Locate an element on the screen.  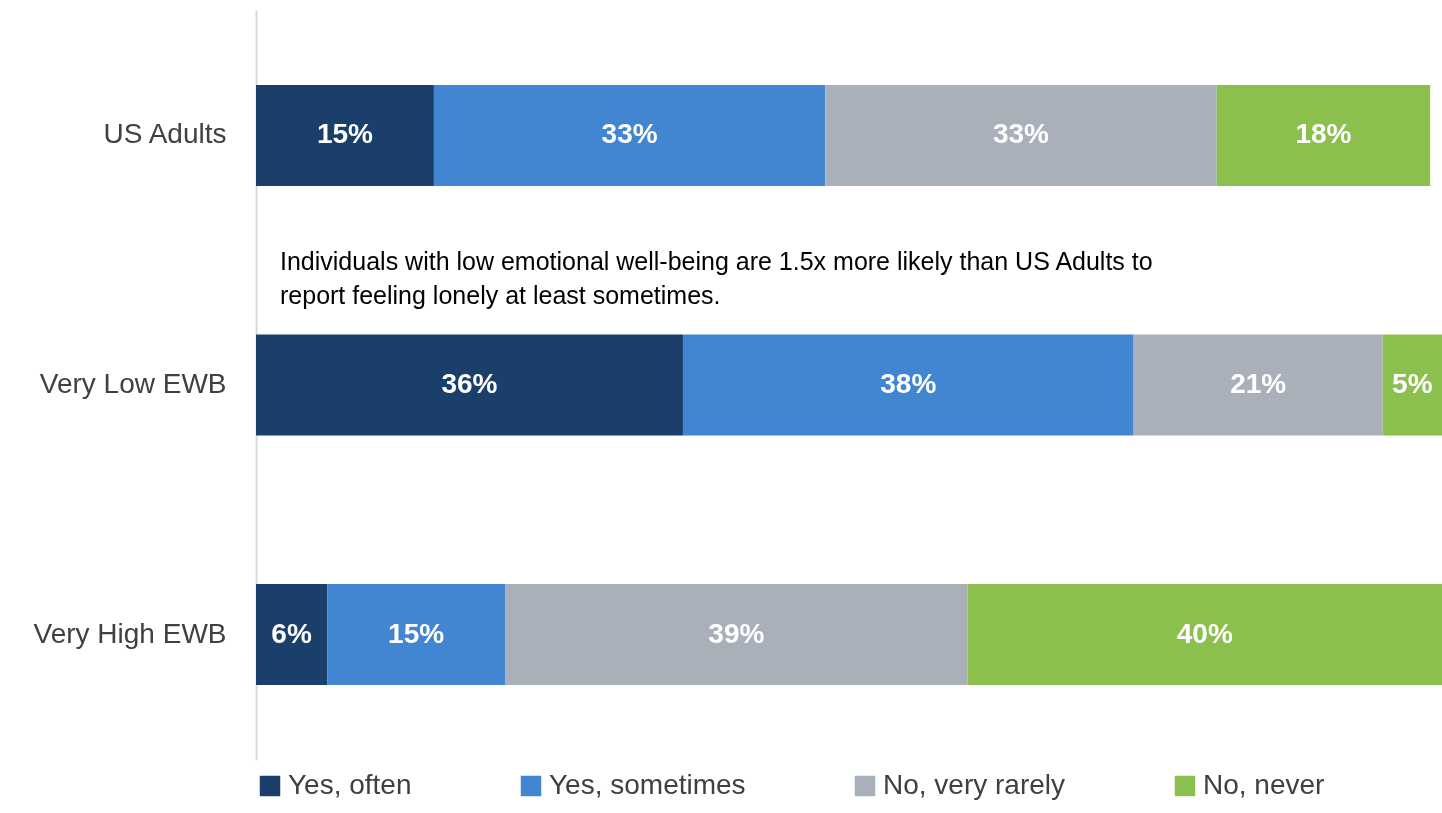
legend-label: Yes, sometimes is located at coordinates (647, 784).